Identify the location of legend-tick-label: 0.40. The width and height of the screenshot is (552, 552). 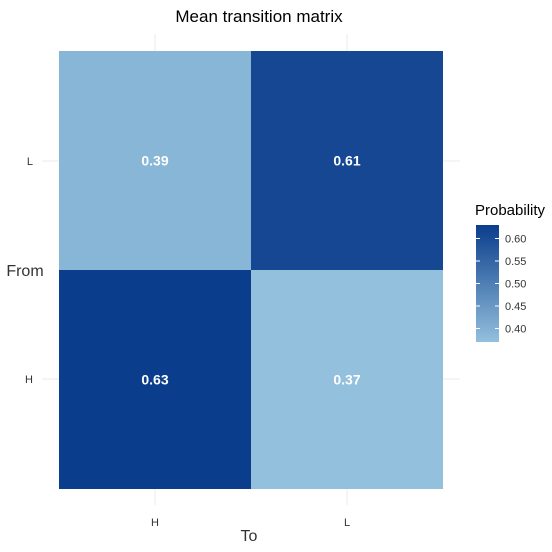
(515, 330).